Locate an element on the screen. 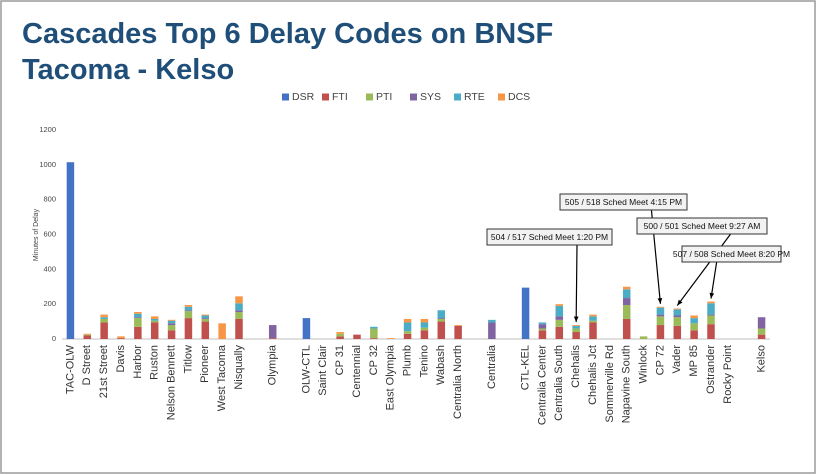 The width and height of the screenshot is (817, 475). x-tick-label: Saint Clair is located at coordinates (323, 370).